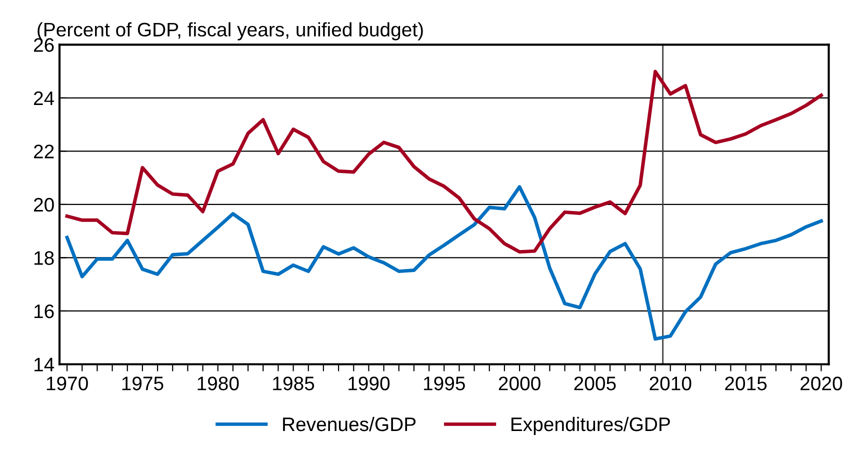 The image size is (850, 470). Describe the element at coordinates (519, 383) in the screenshot. I see `x-tick-label: 2000` at that location.